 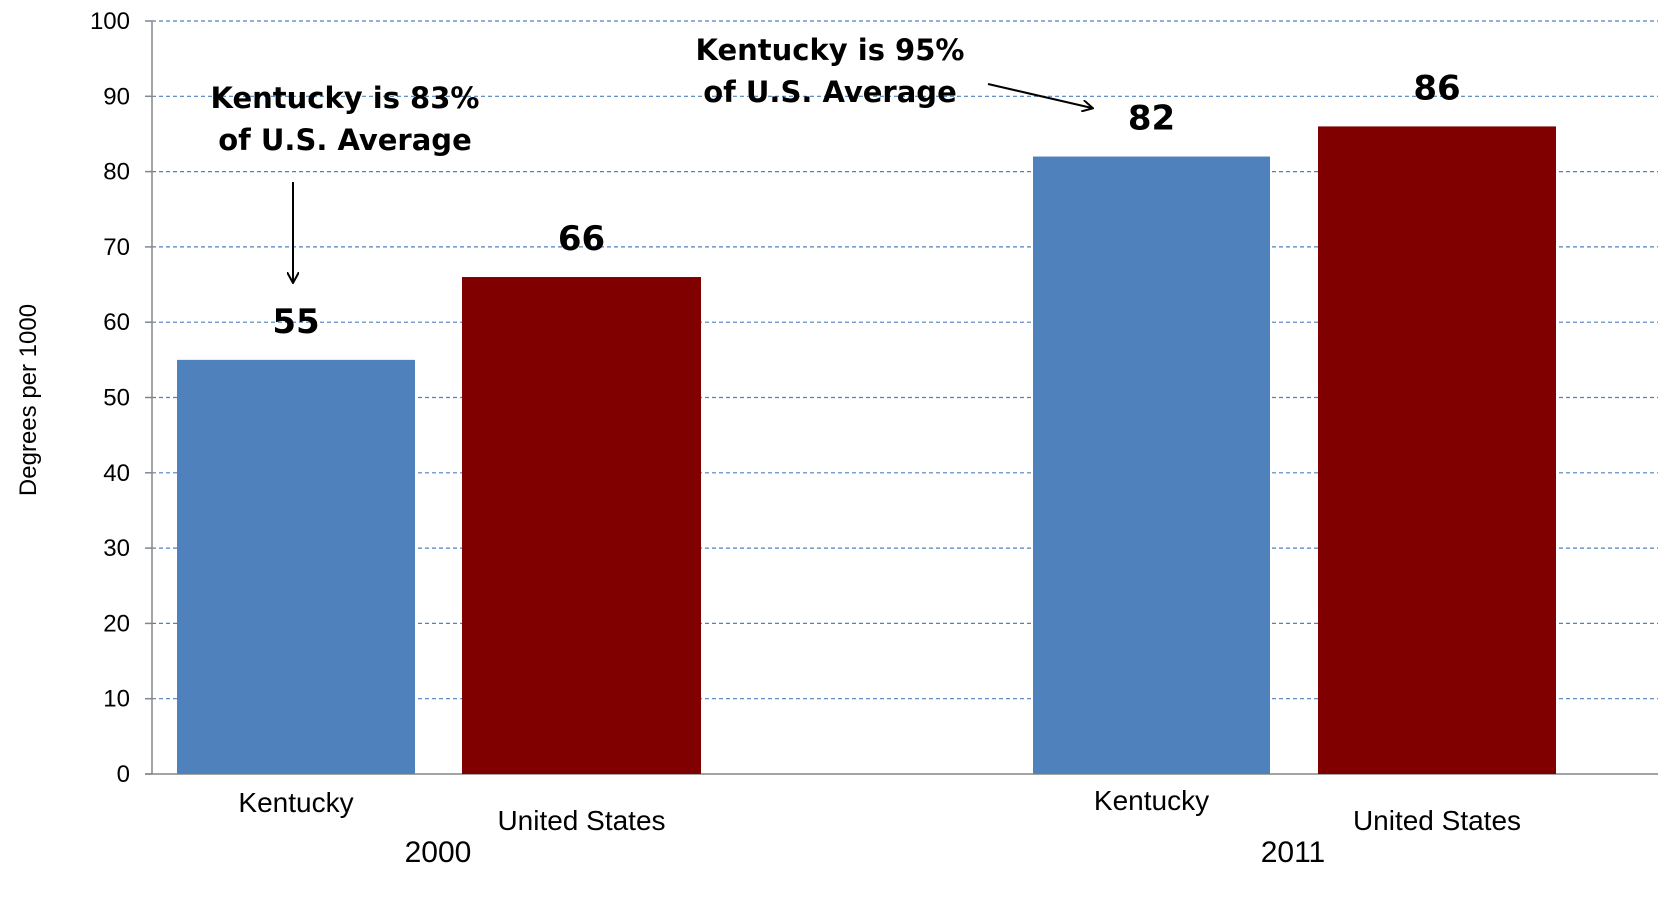 I want to click on annotation-text: Kentucky is 95%, so click(x=830, y=50).